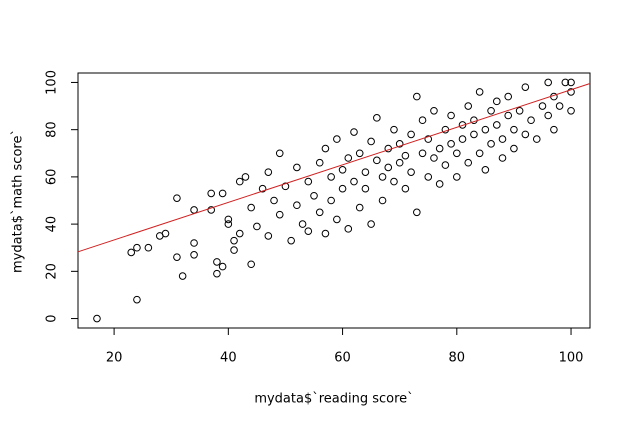 The image size is (631, 427). Describe the element at coordinates (52, 224) in the screenshot. I see `y-tick-label: 40` at that location.